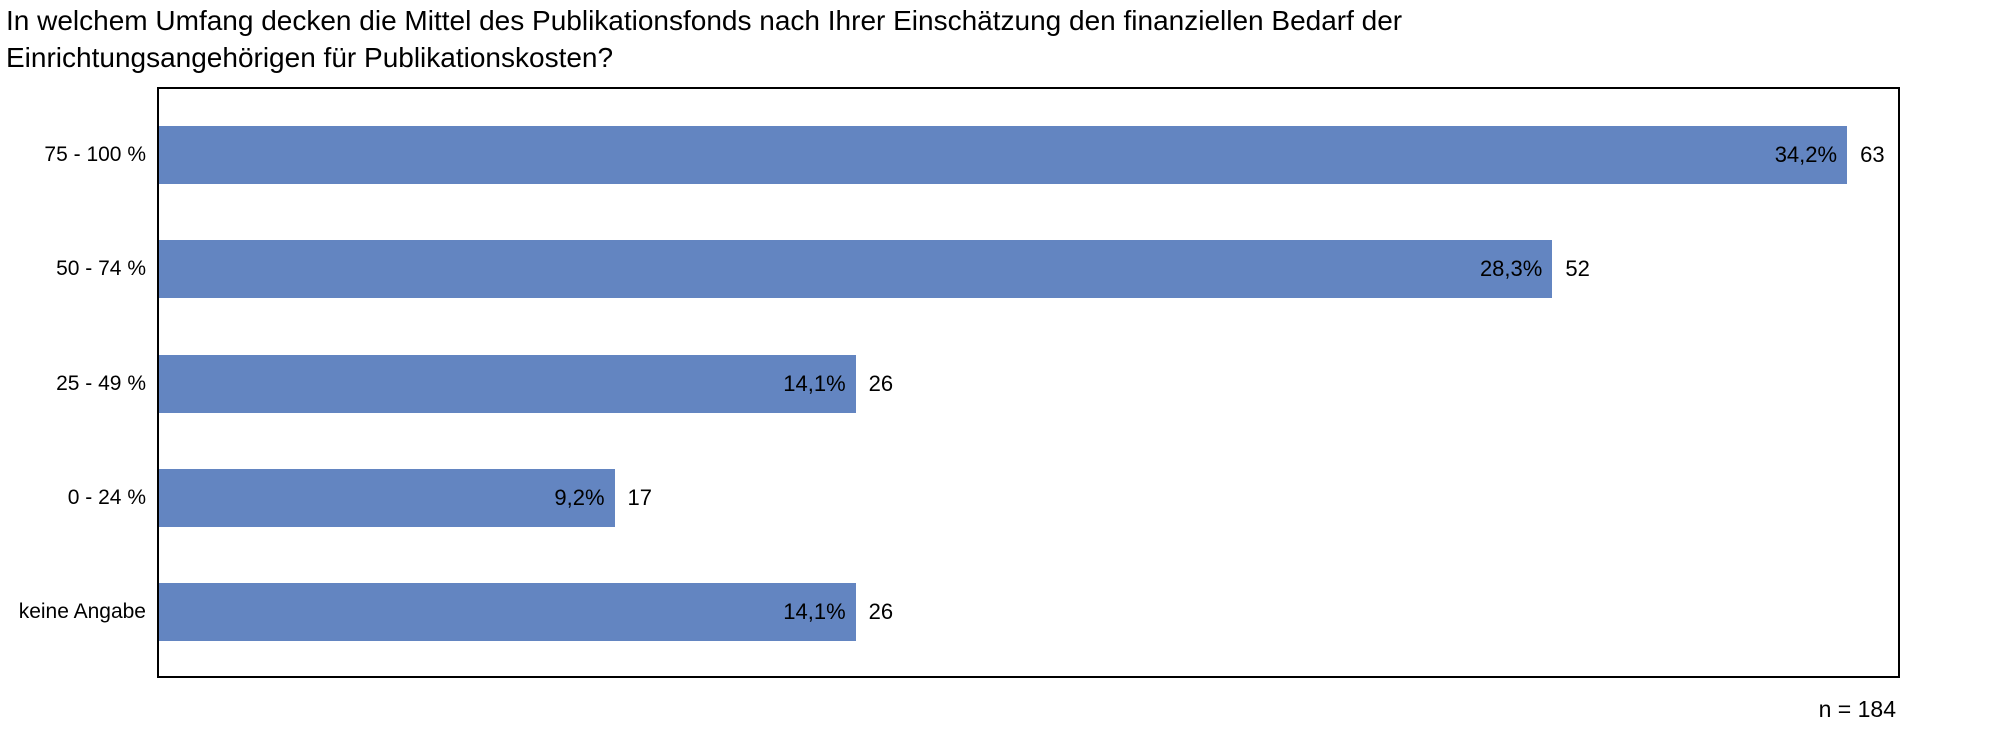  What do you see at coordinates (1872, 155) in the screenshot?
I see `bar-count-label: 63` at bounding box center [1872, 155].